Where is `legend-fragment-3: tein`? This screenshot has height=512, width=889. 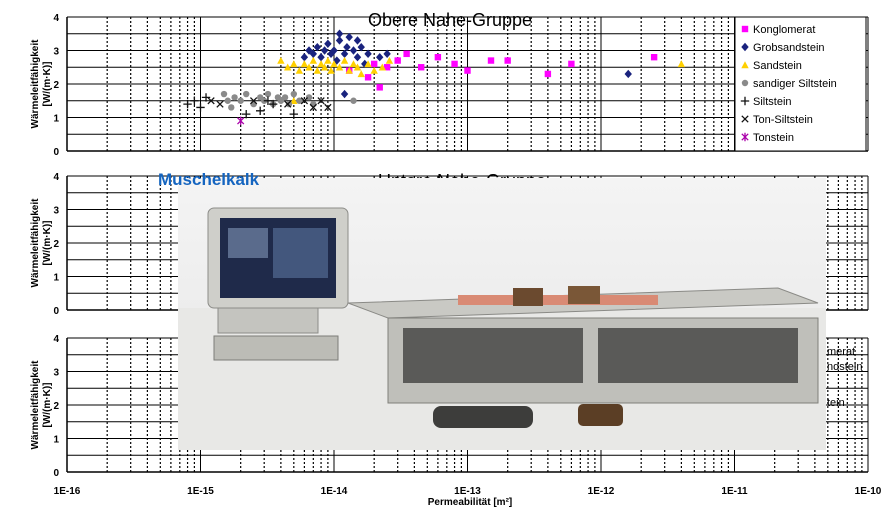 legend-fragment-3: tein is located at coordinates (836, 403).